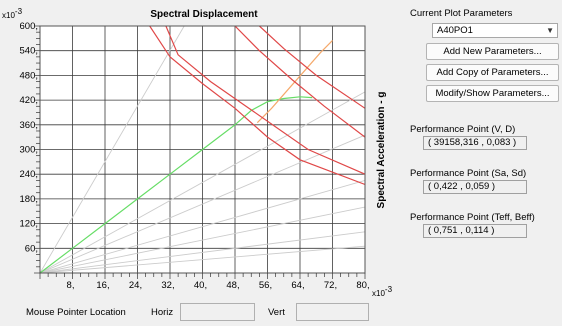 The width and height of the screenshot is (562, 326). I want to click on y-axis-title: Spectral Acceleration - g, so click(381, 150).